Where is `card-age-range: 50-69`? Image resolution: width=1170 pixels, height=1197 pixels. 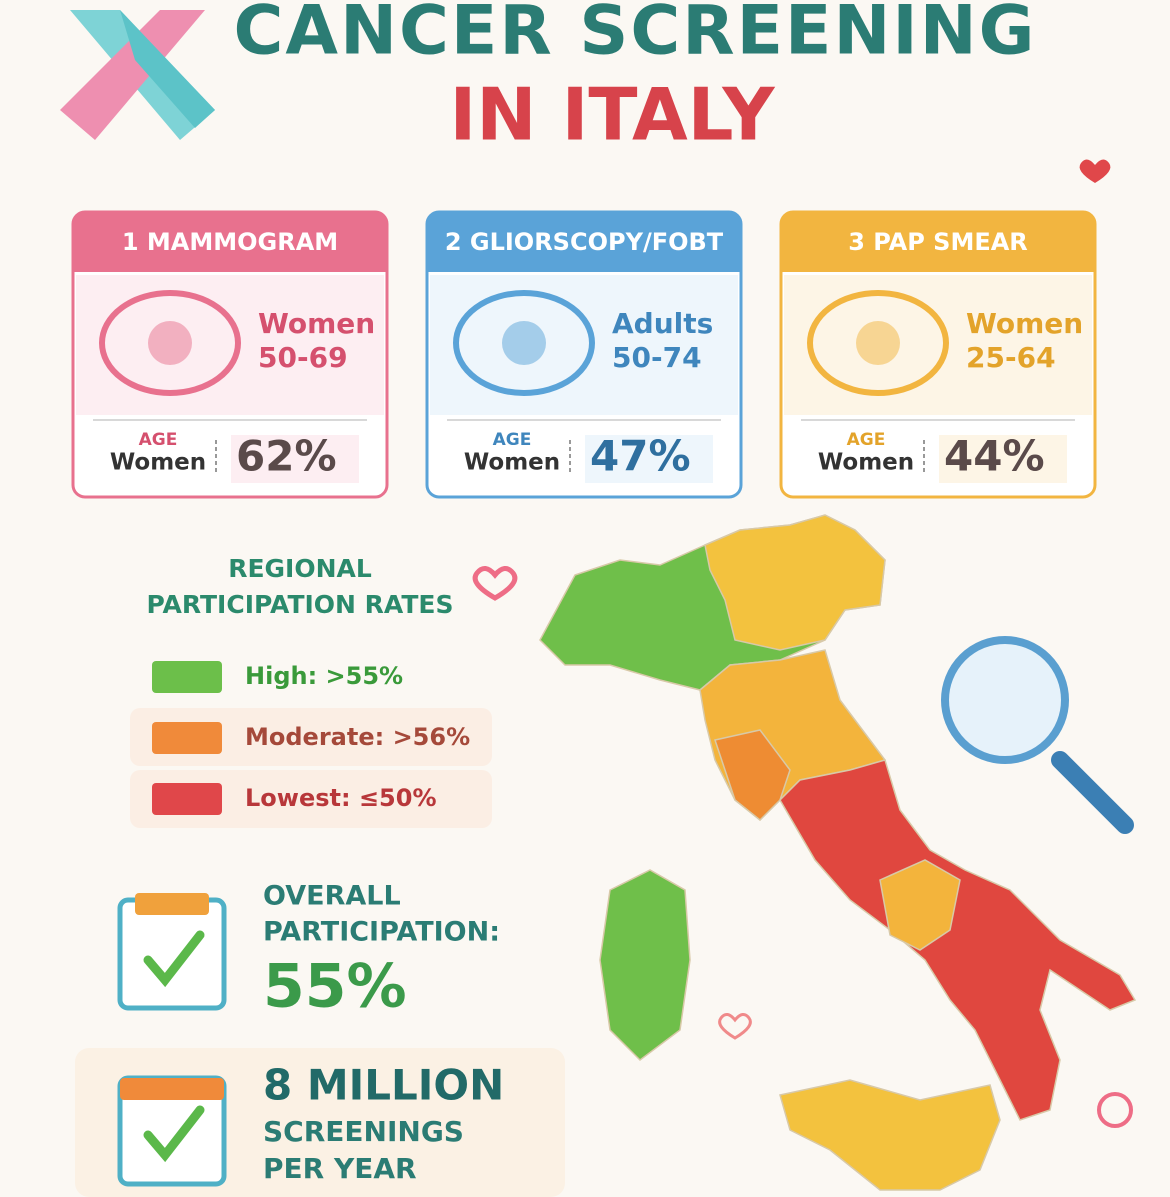 card-age-range: 50-69 is located at coordinates (303, 357).